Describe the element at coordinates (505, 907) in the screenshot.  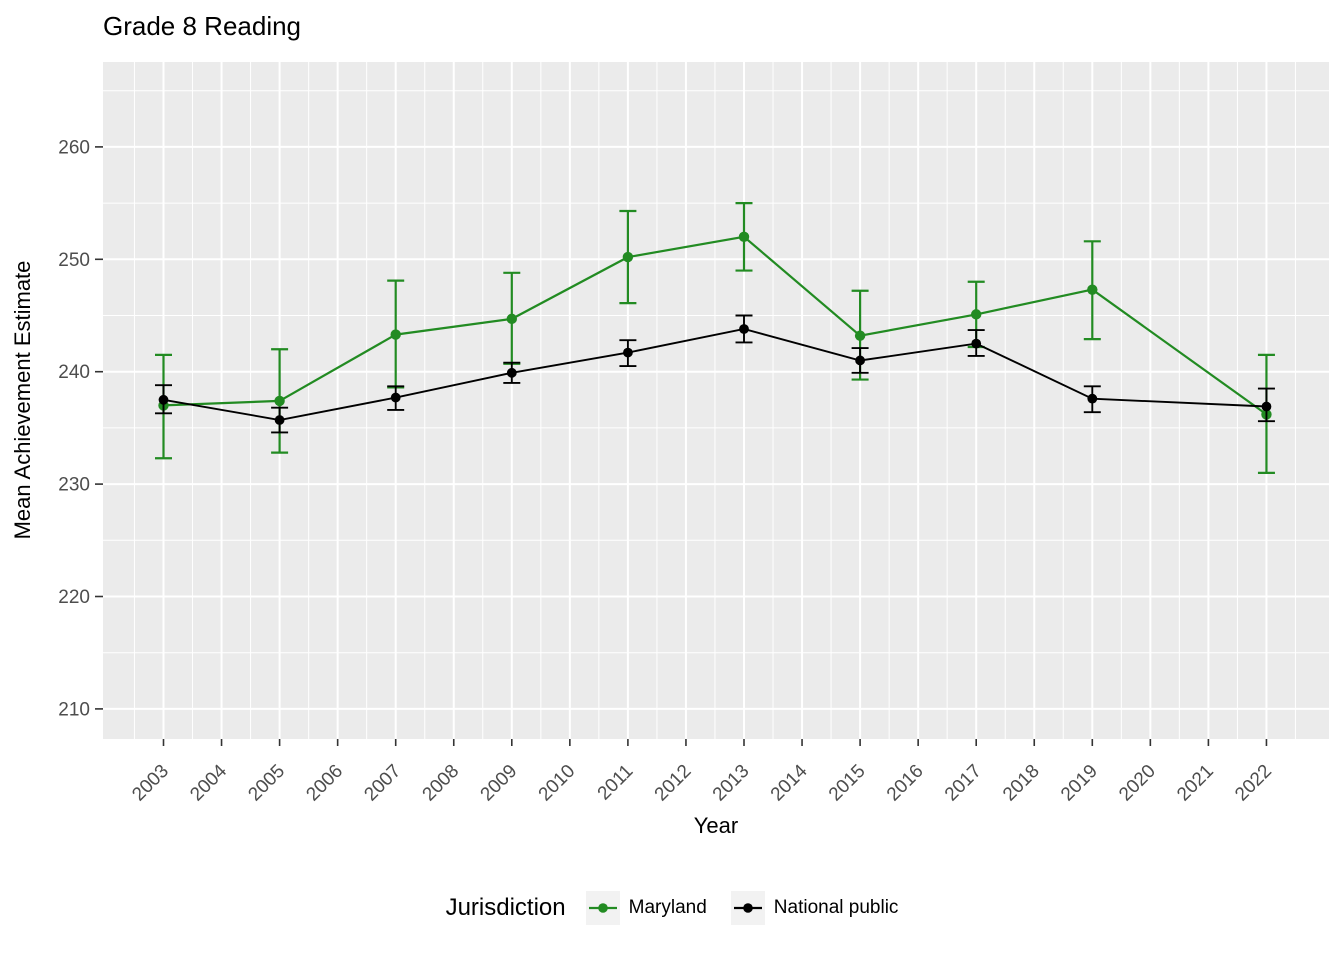
I see `legend-title: Jurisdiction` at that location.